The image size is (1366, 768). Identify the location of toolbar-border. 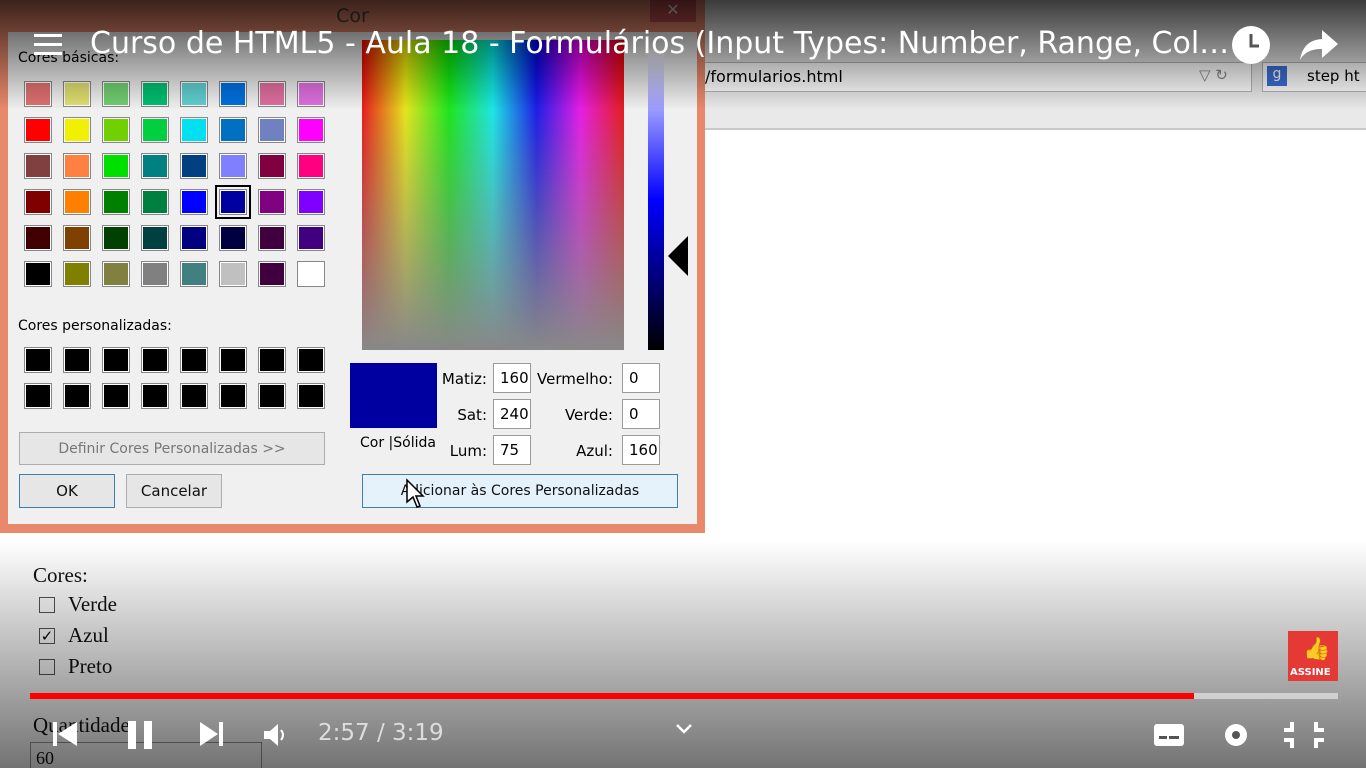
(1035, 129).